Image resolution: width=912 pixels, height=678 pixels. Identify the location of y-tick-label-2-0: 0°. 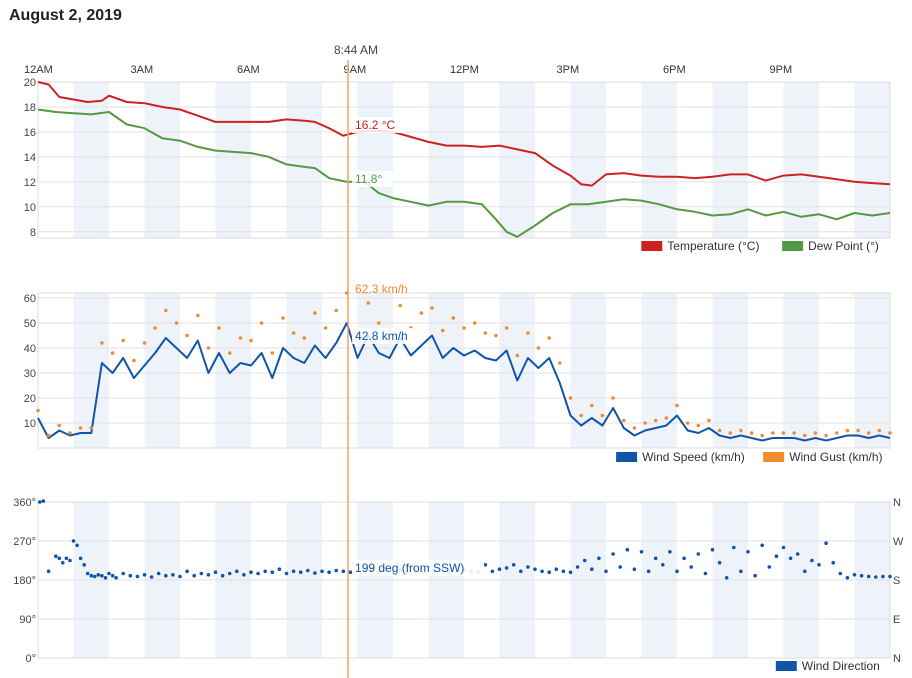
(30, 659).